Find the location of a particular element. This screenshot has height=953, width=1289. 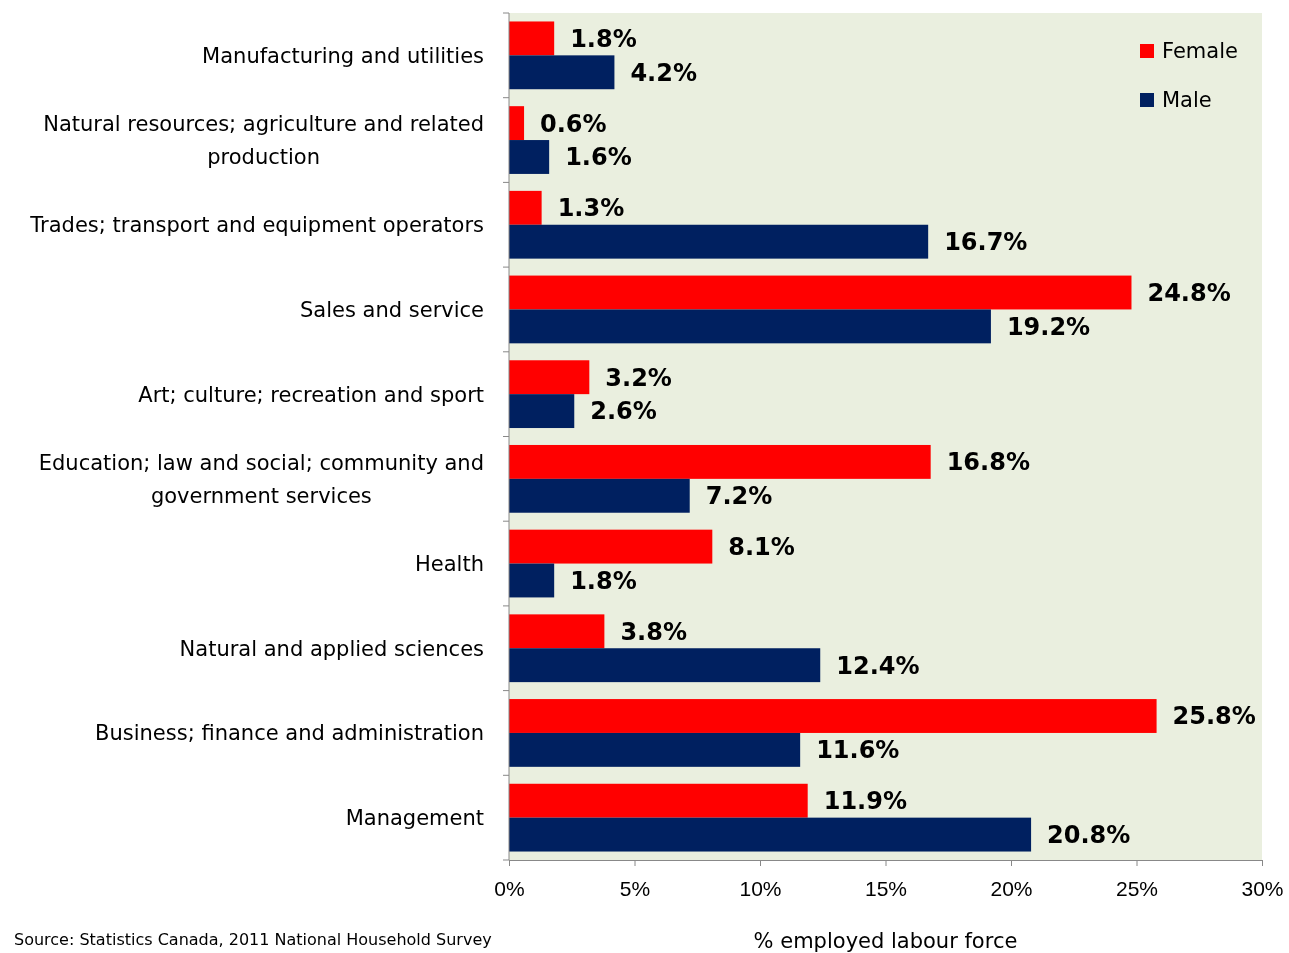

data-label: 16.8% is located at coordinates (988, 462).